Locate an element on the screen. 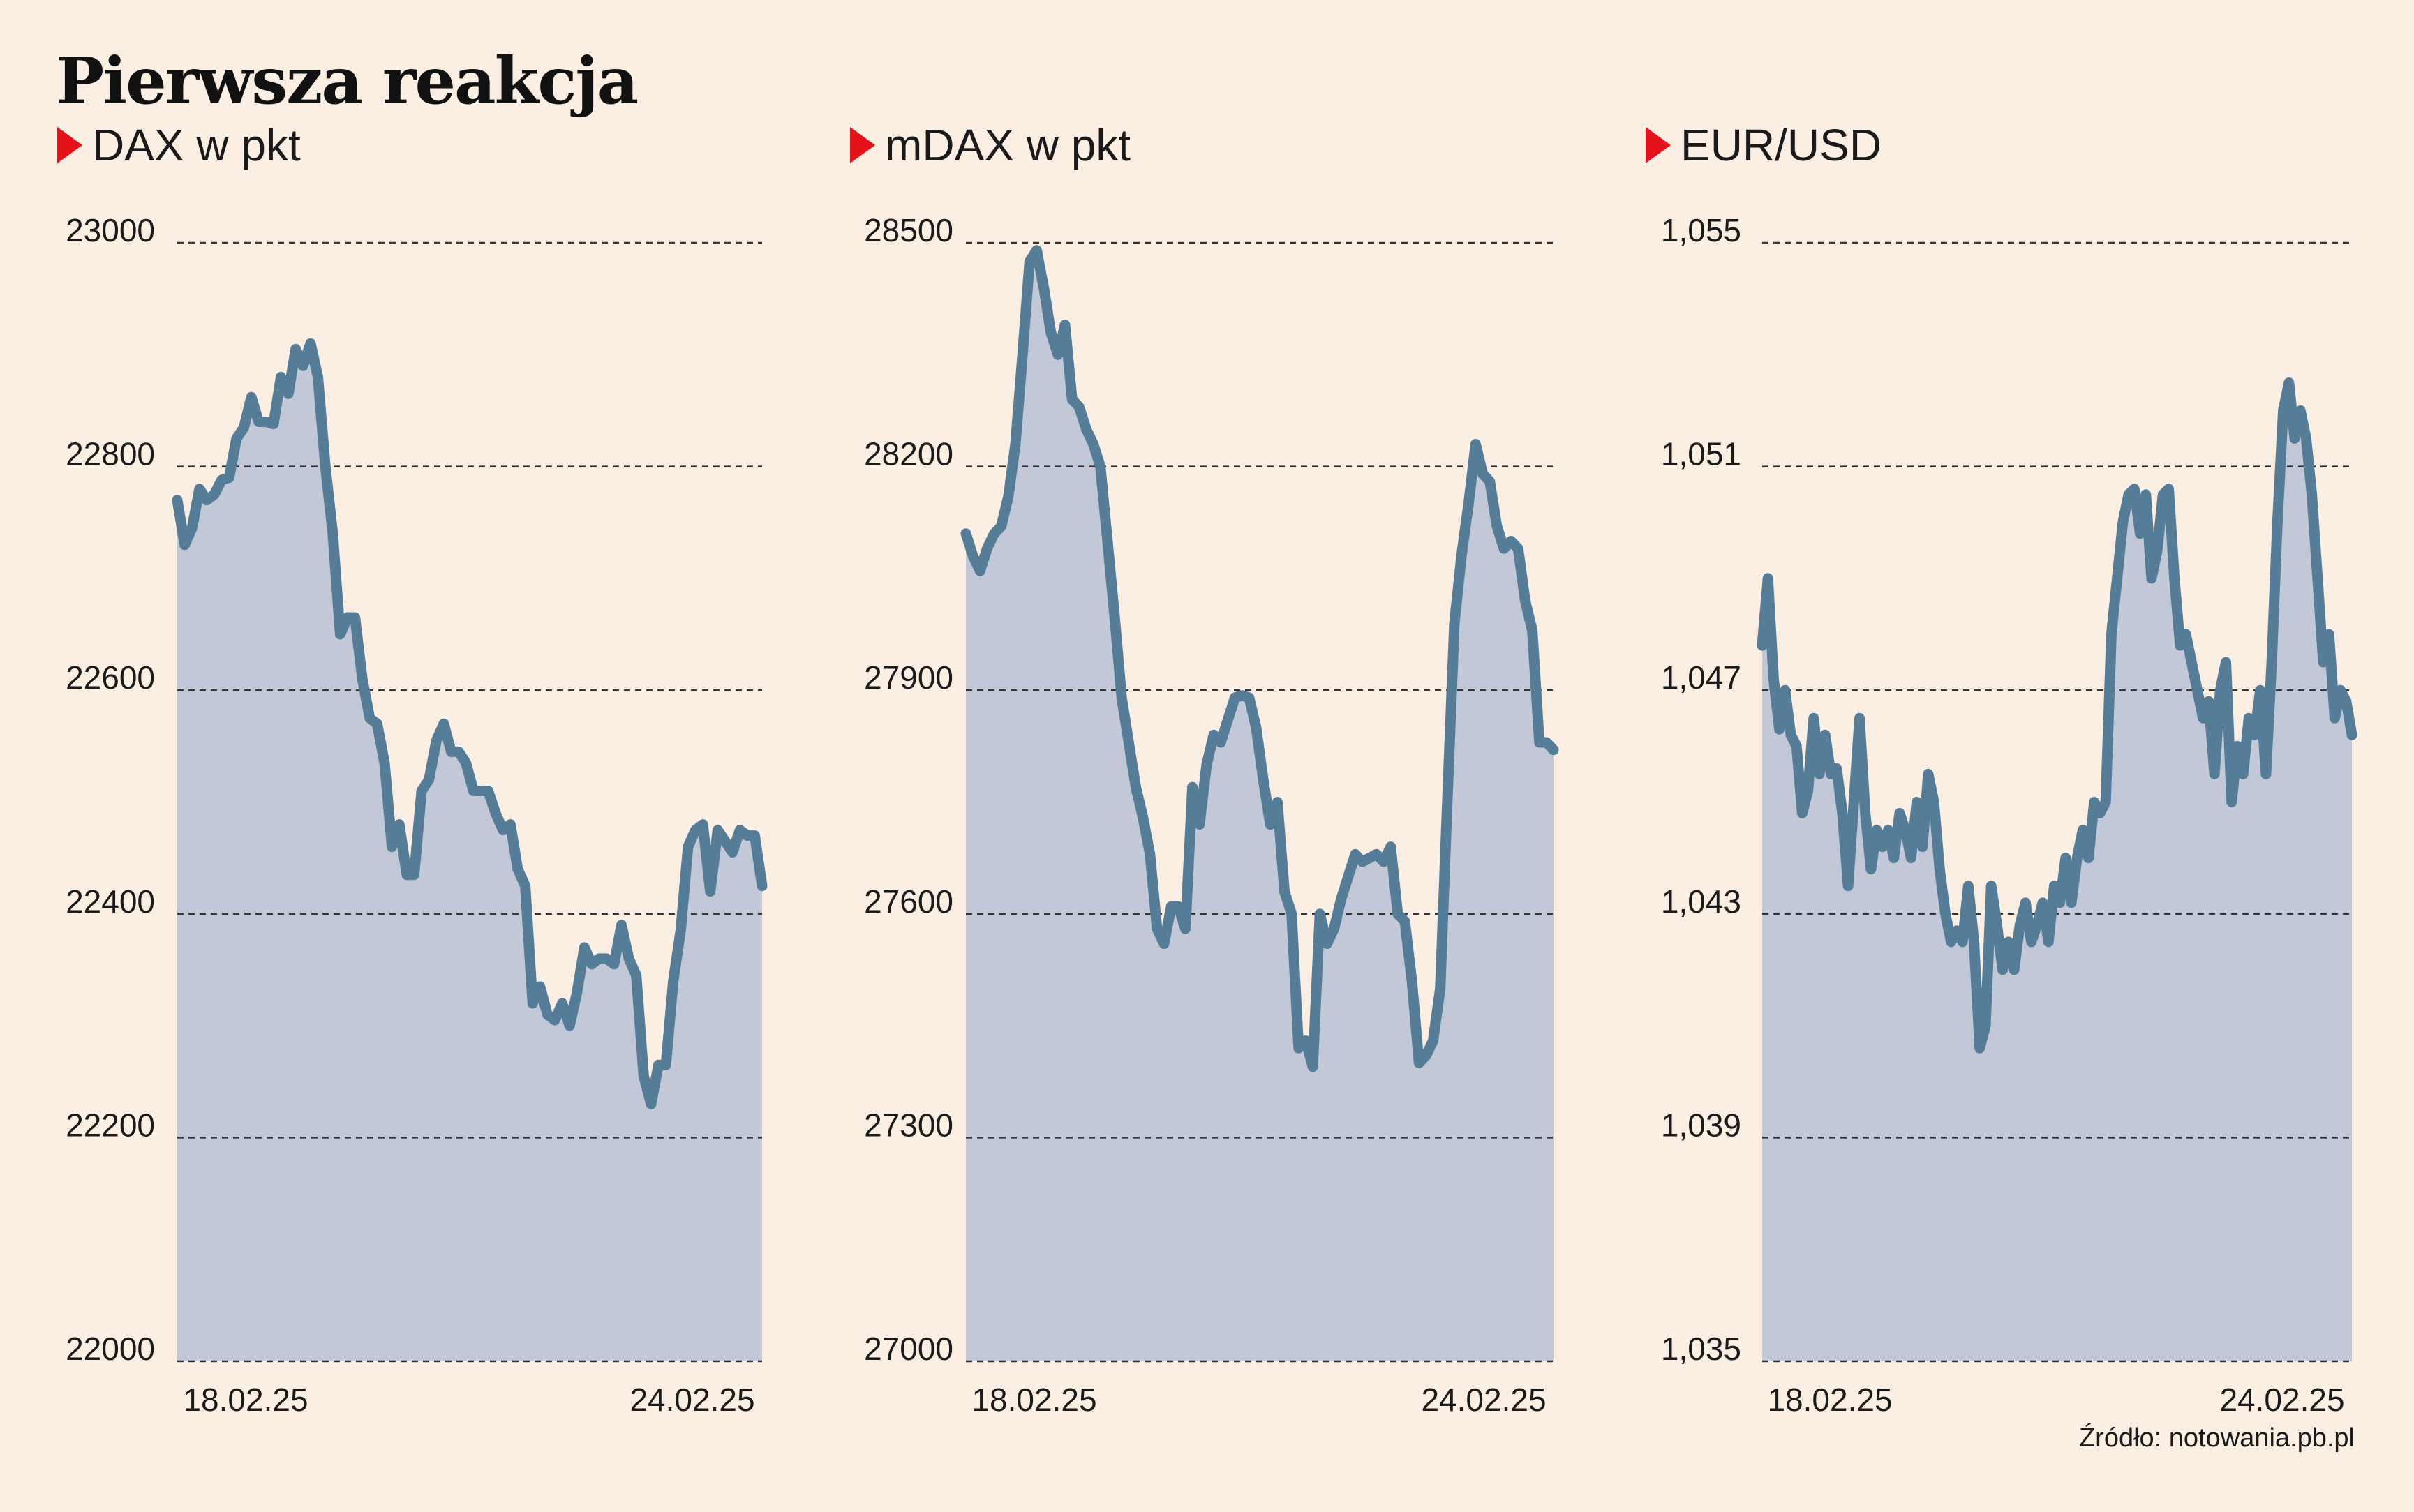  eurusd-panel-title-text: EUR/USD is located at coordinates (1781, 145).